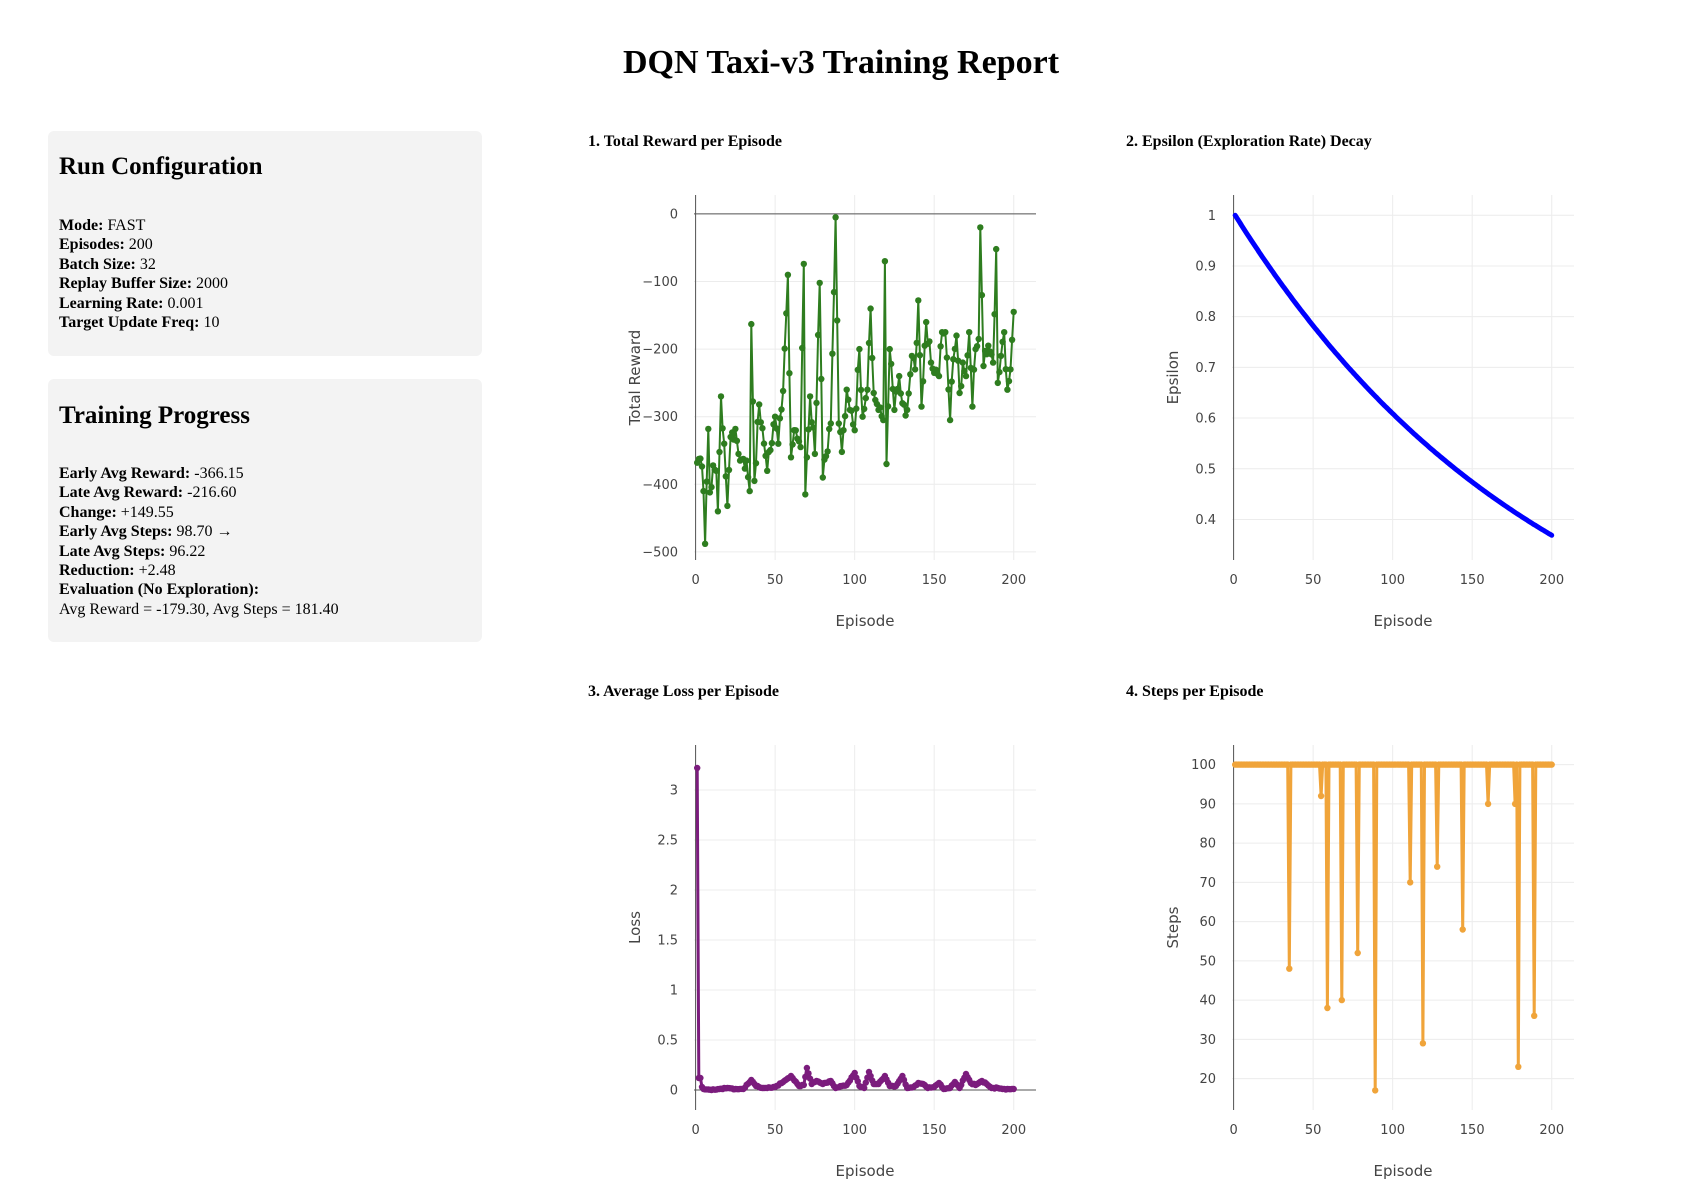  What do you see at coordinates (131, 303) in the screenshot?
I see `config-learning-rate: Learning Rate: 0.001` at bounding box center [131, 303].